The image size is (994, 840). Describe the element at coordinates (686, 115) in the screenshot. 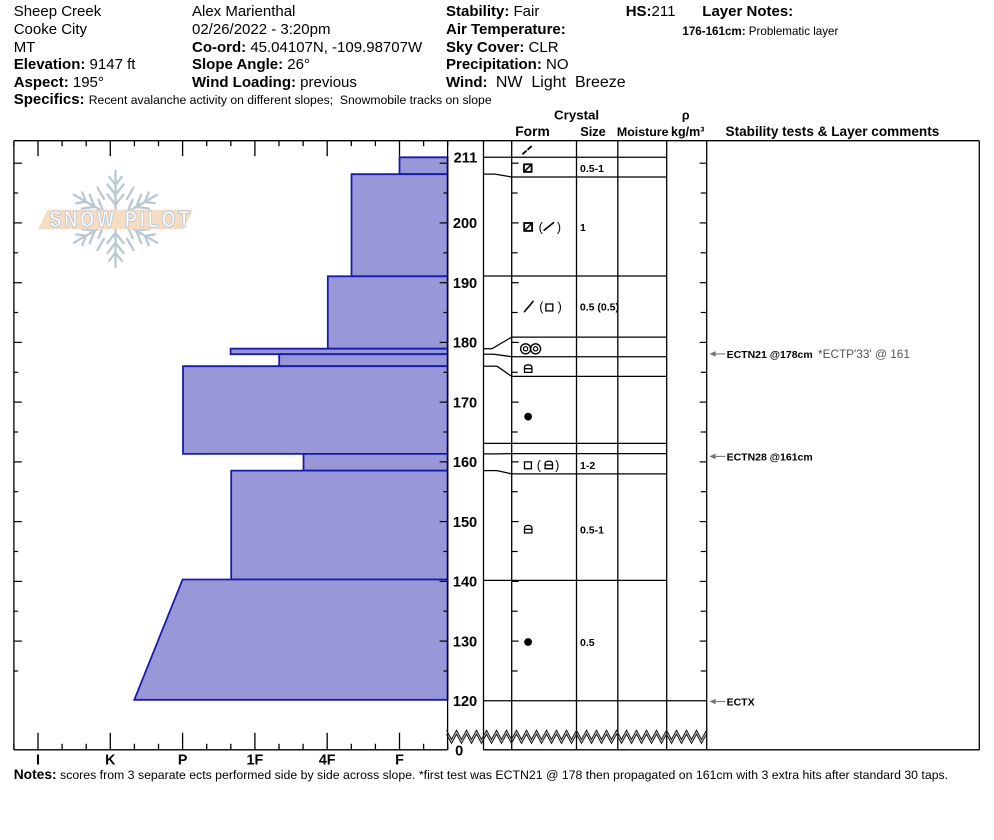

I see `svg-text: ρ` at that location.